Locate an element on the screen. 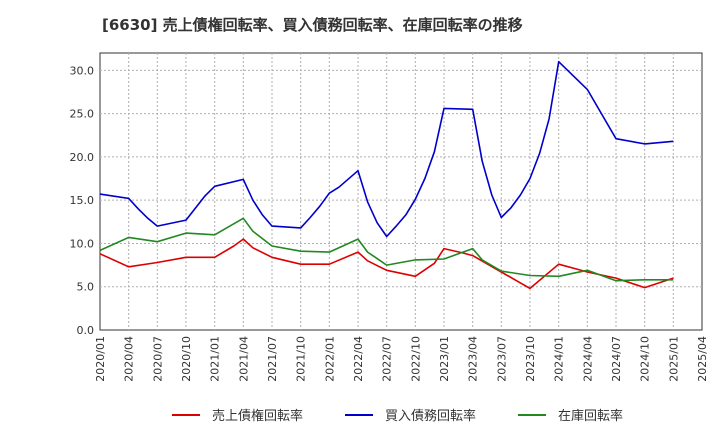 The height and width of the screenshot is (440, 720). x-tick-label: 2025/01 is located at coordinates (673, 359).